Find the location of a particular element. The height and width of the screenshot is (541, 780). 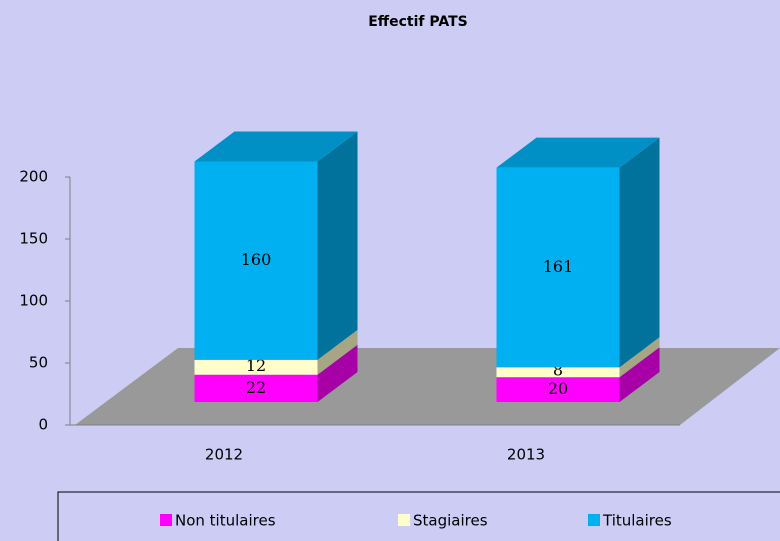

data-label: 8 is located at coordinates (558, 370).